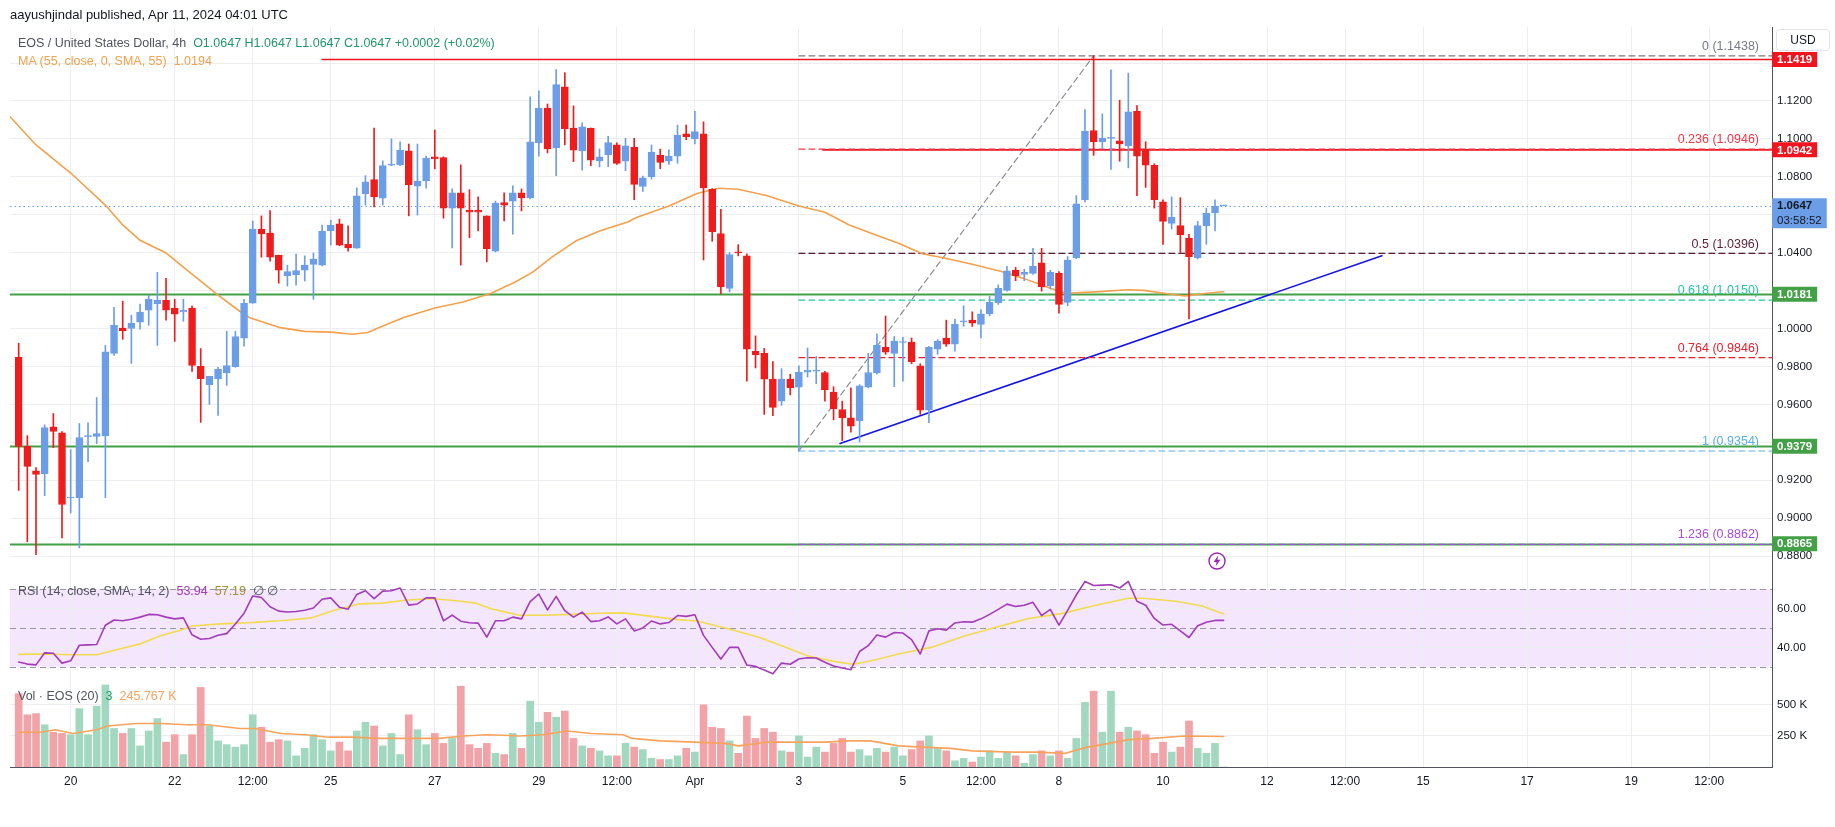 The height and width of the screenshot is (827, 1835). Describe the element at coordinates (1795, 365) in the screenshot. I see `y-tick-label: 0.9800` at that location.